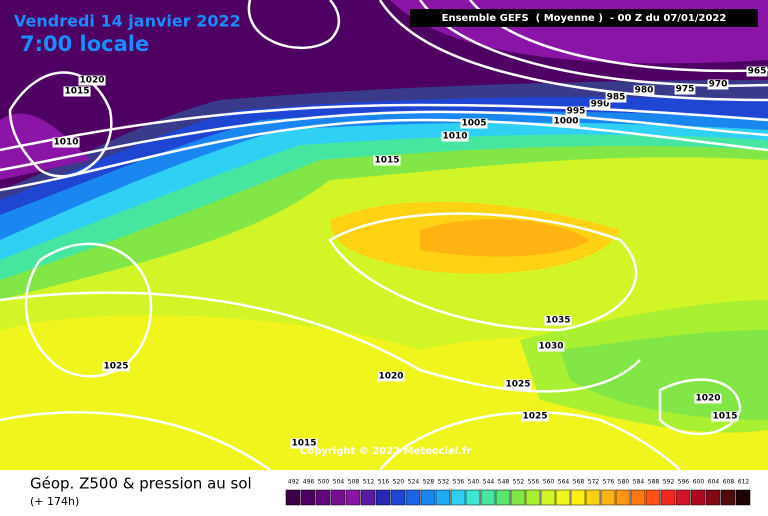 Image resolution: width=768 pixels, height=516 pixels. I want to click on isobar-label: 990, so click(600, 105).